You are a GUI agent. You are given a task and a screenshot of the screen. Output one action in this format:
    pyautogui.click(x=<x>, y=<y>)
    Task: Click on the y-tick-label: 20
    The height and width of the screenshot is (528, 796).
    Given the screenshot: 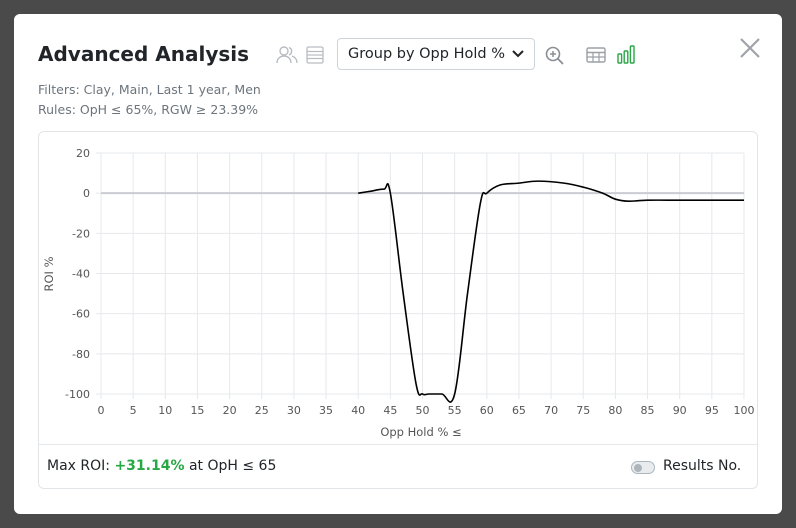 What is the action you would take?
    pyautogui.click(x=83, y=153)
    